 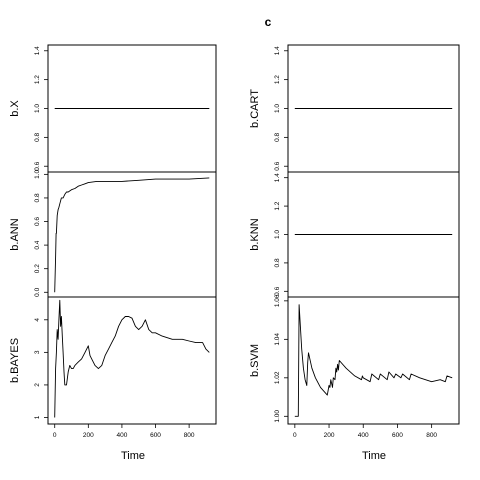 I want to click on panel-b-ann-ytick-label: 1.0, so click(x=37, y=173).